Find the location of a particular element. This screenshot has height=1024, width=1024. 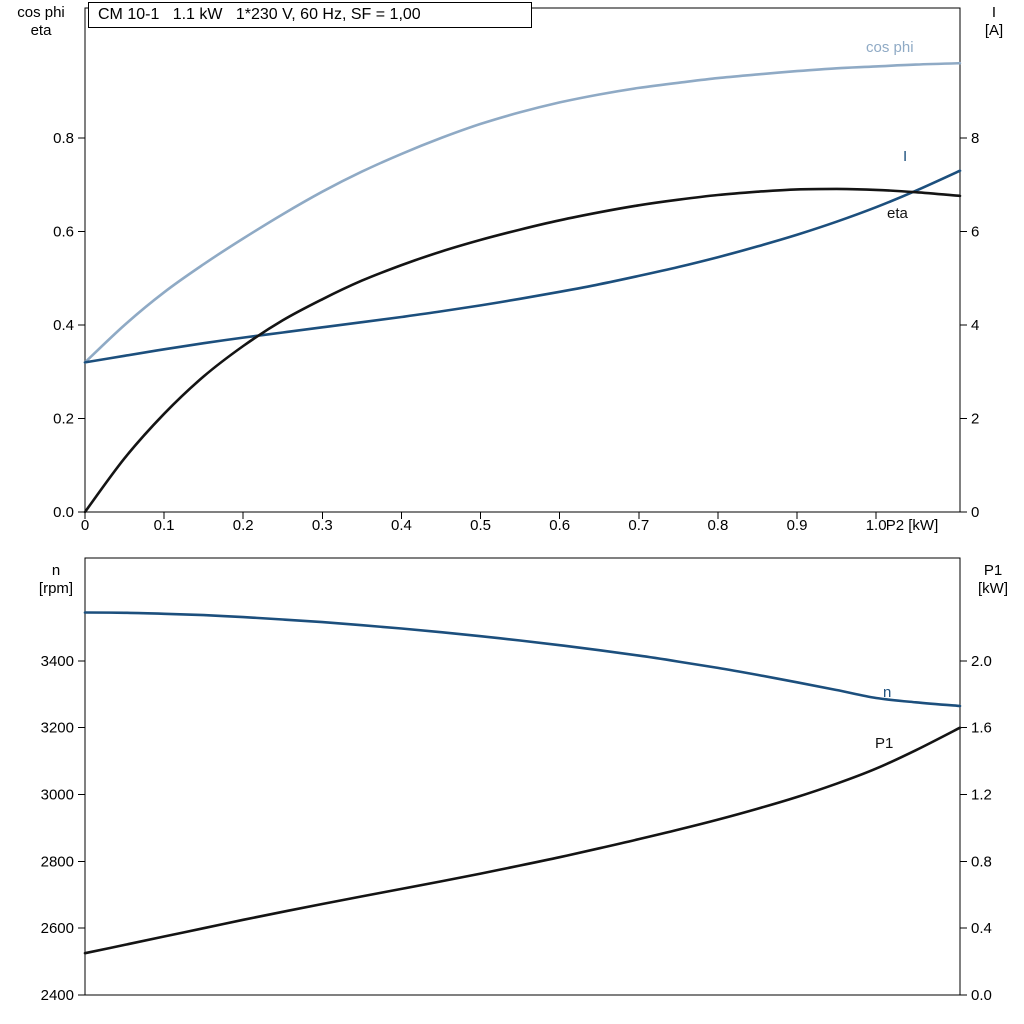

left-tick-label: 0.6 is located at coordinates (63, 231).